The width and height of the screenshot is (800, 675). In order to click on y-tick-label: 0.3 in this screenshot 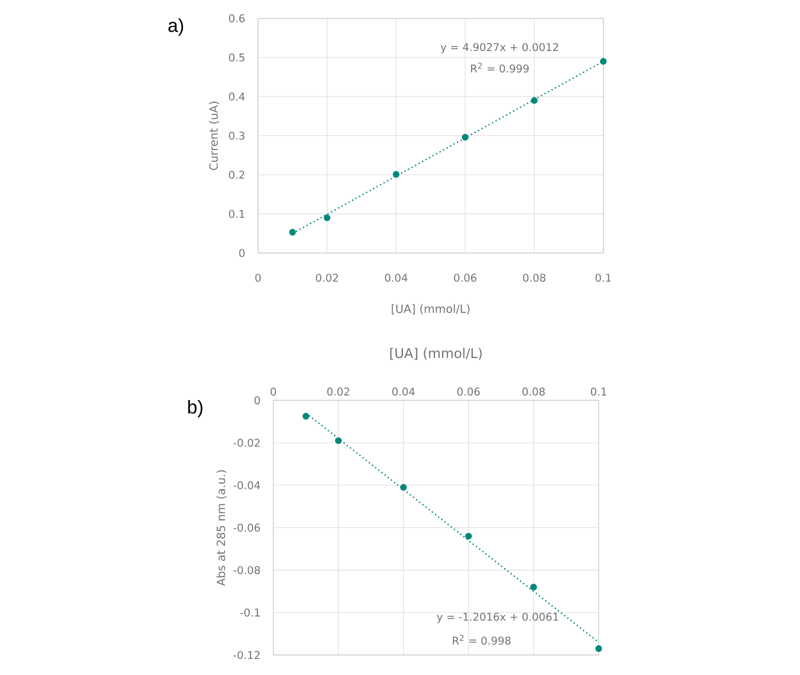, I will do `click(236, 136)`.